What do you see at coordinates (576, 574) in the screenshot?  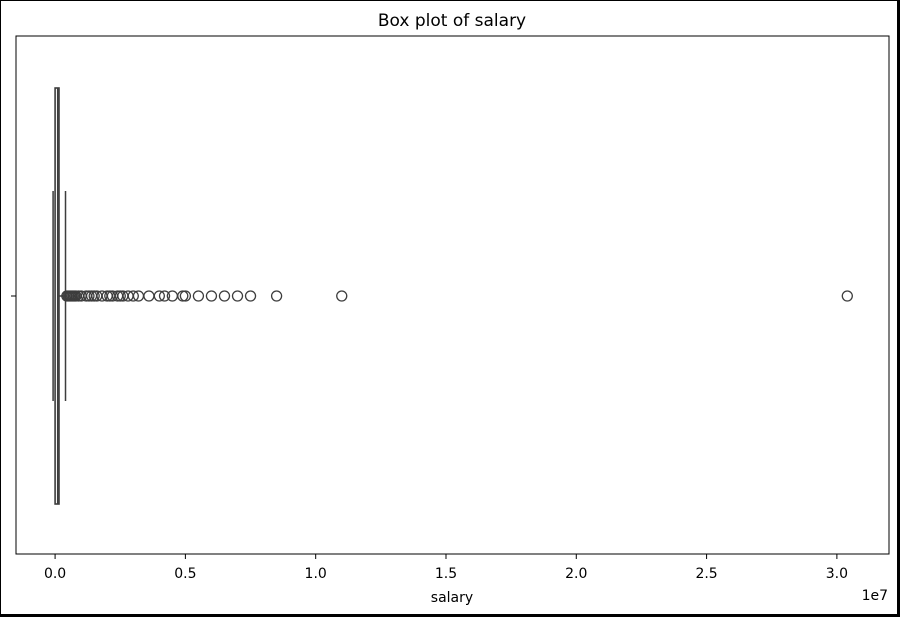 I see `x-tick-label: 2.0` at bounding box center [576, 574].